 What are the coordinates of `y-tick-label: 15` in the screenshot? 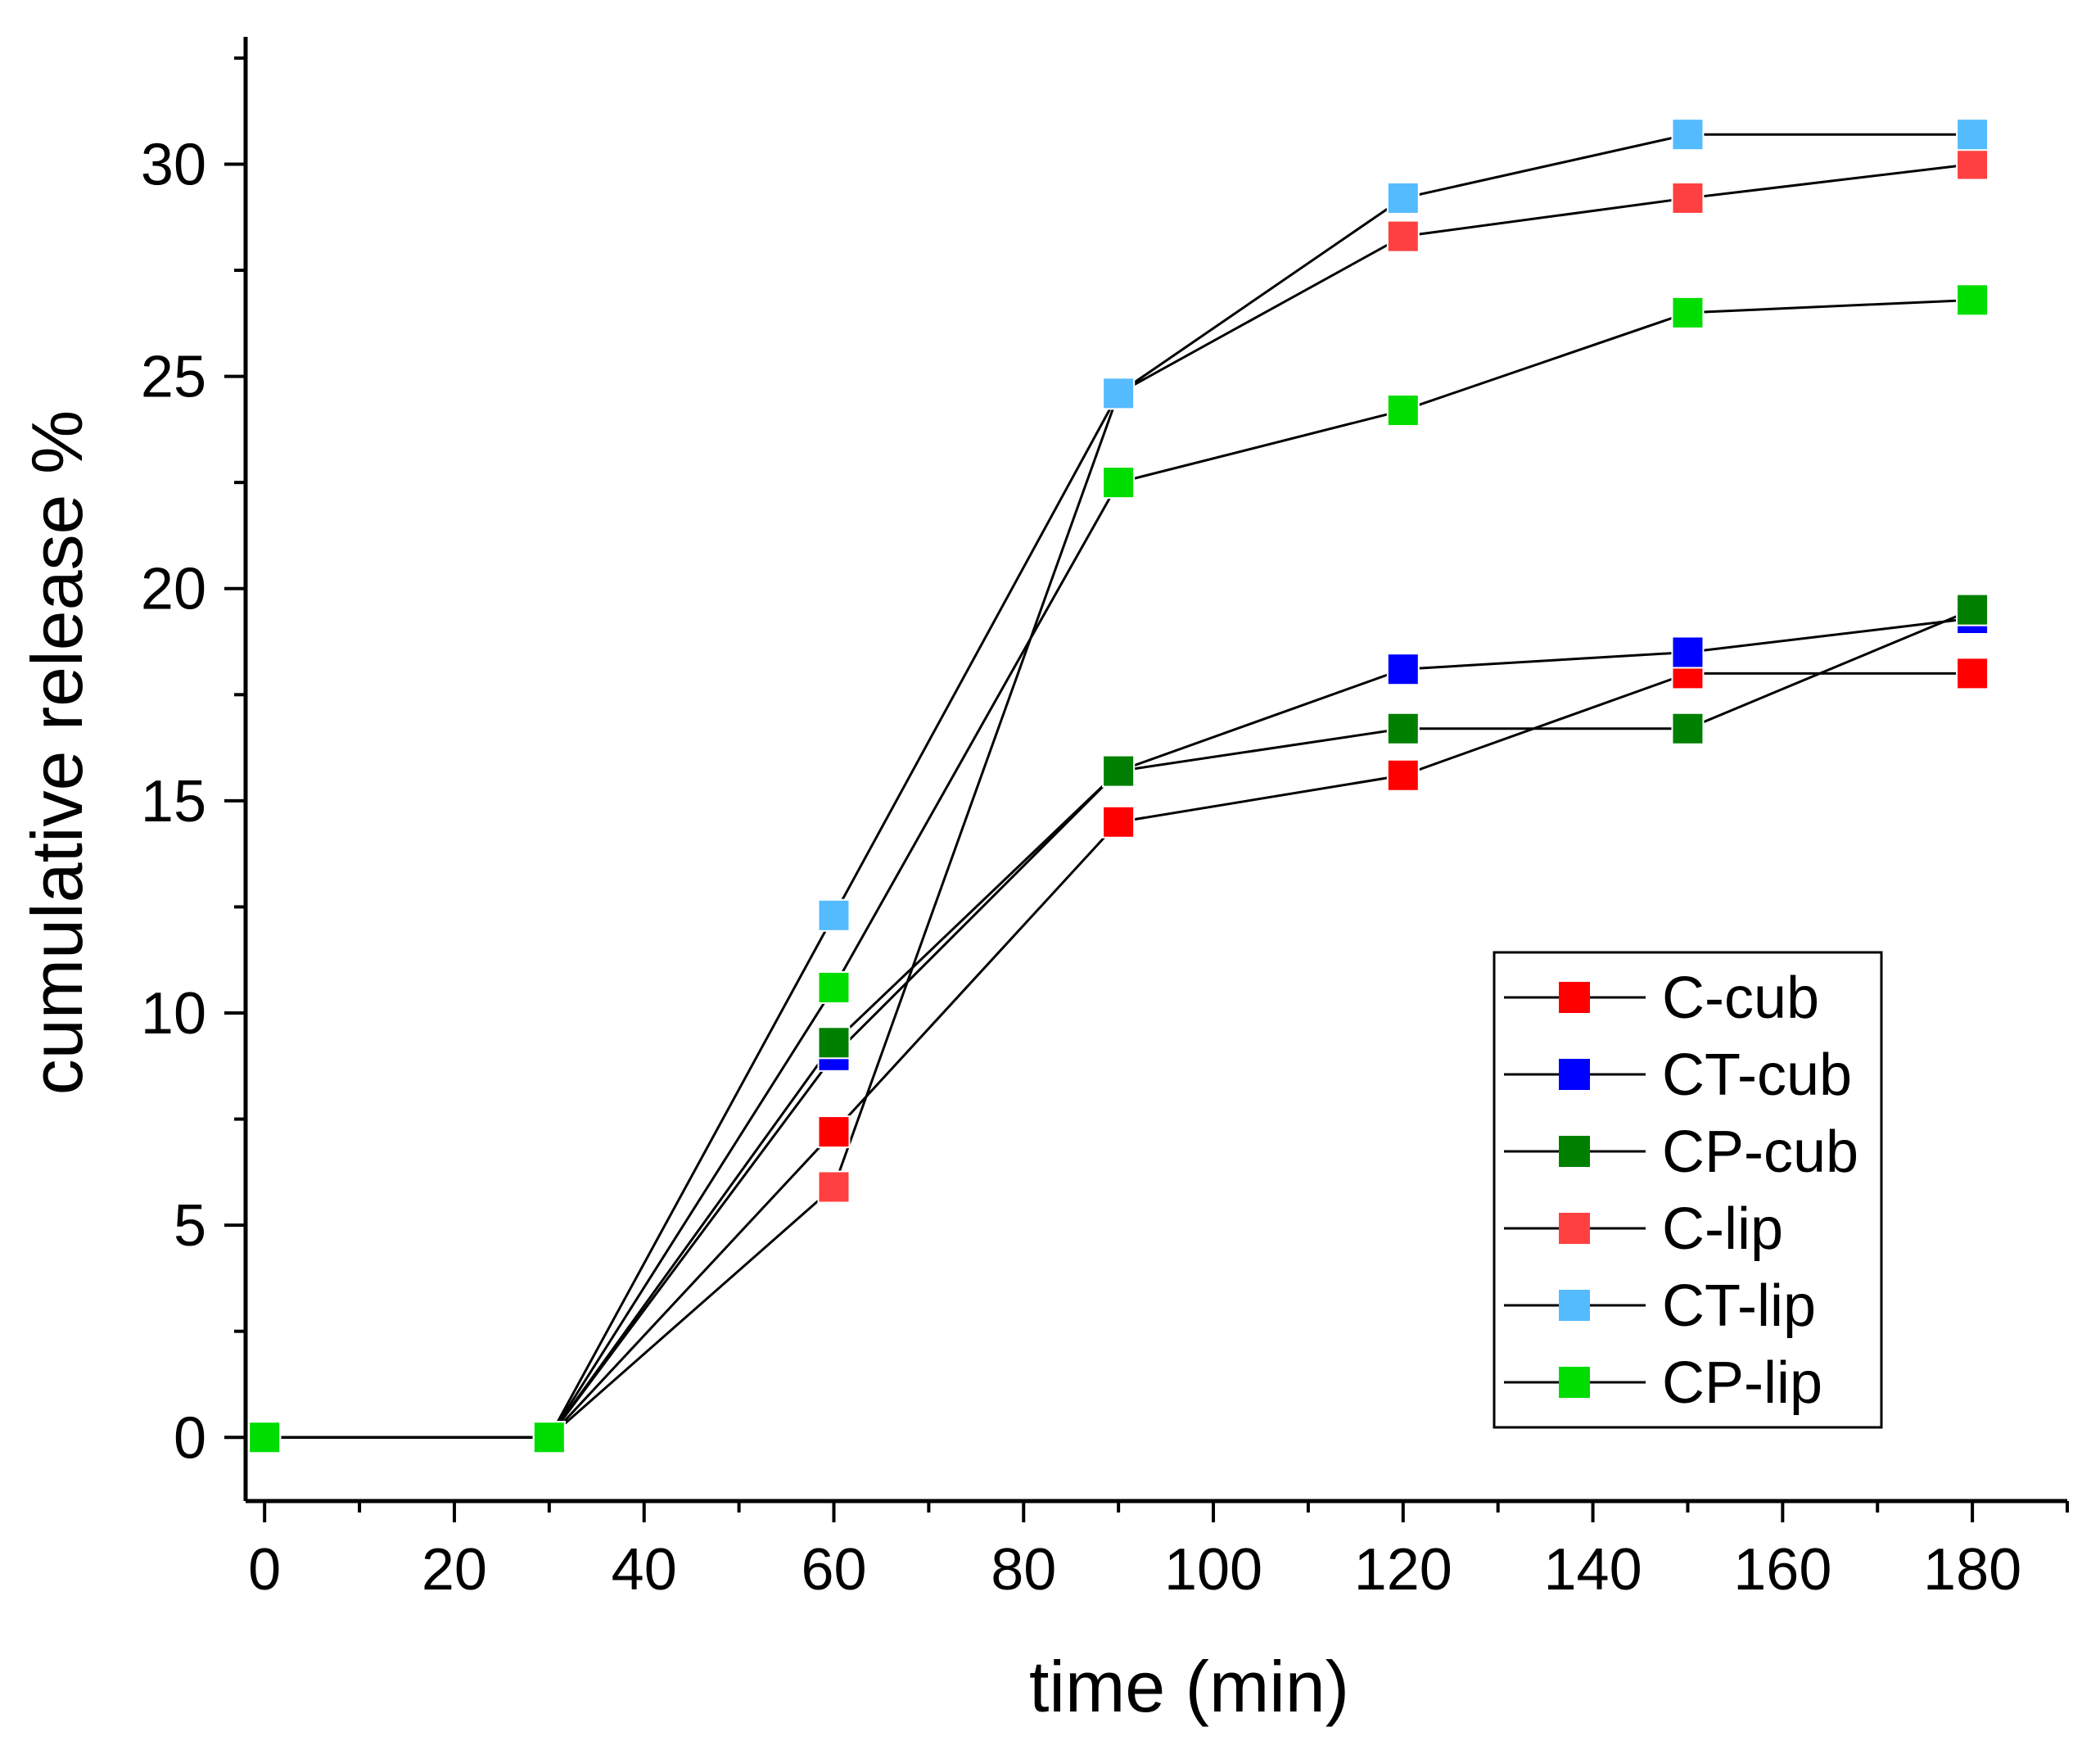 It's located at (174, 801).